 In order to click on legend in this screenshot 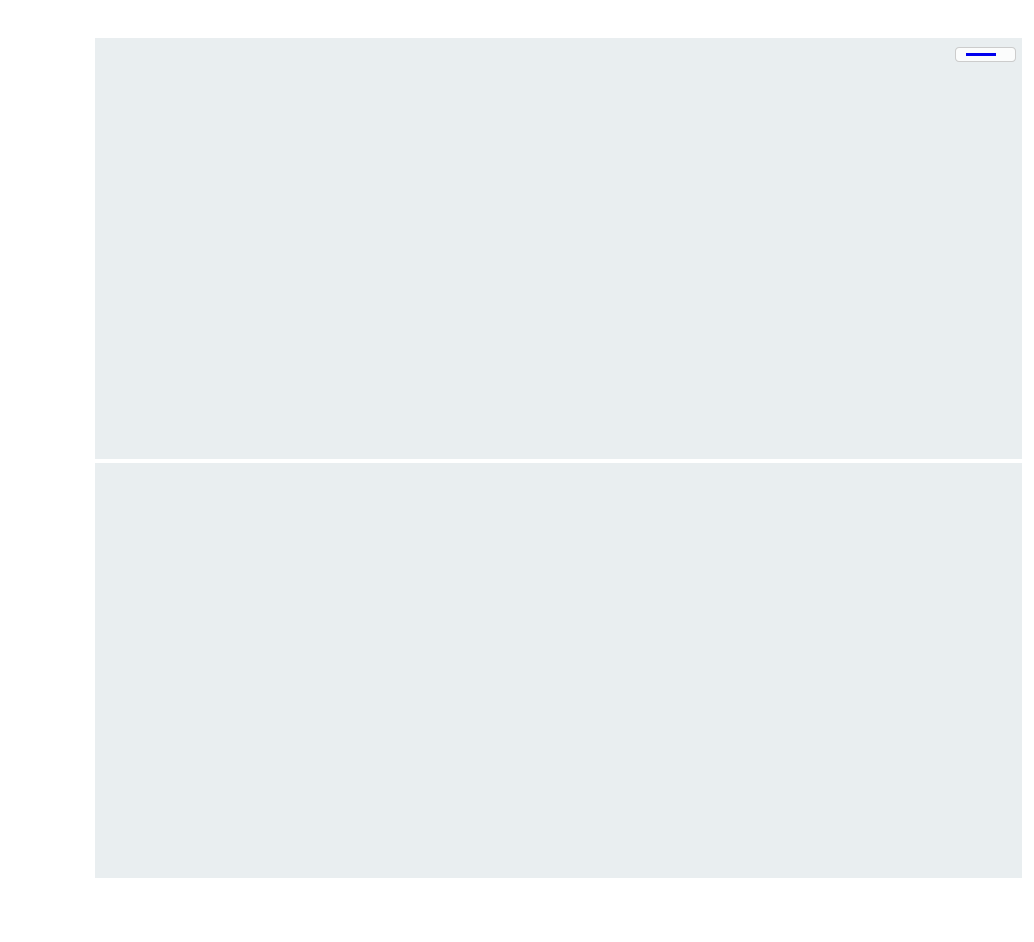, I will do `click(985, 54)`.